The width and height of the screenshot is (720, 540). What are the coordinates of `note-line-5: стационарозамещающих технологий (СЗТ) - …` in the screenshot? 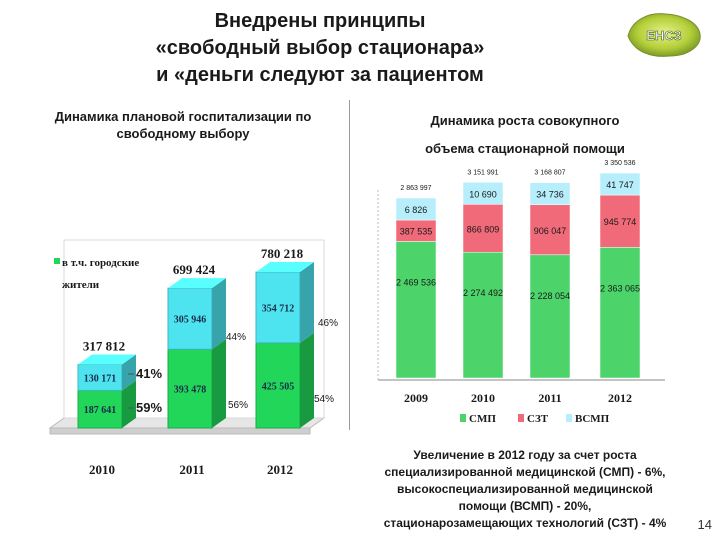 It's located at (525, 523).